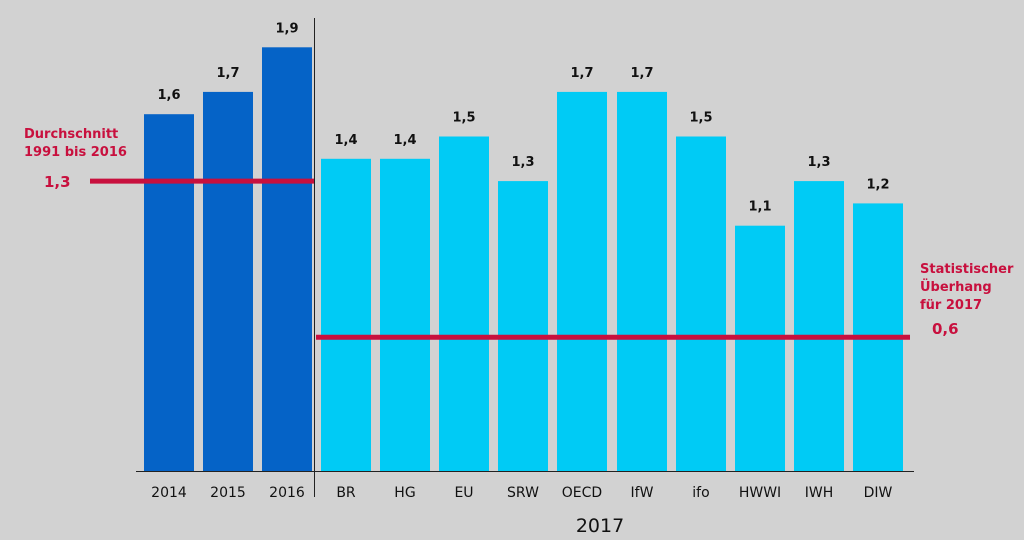 This screenshot has width=1024, height=540. I want to click on tick-label-oecd: OECD, so click(582, 493).